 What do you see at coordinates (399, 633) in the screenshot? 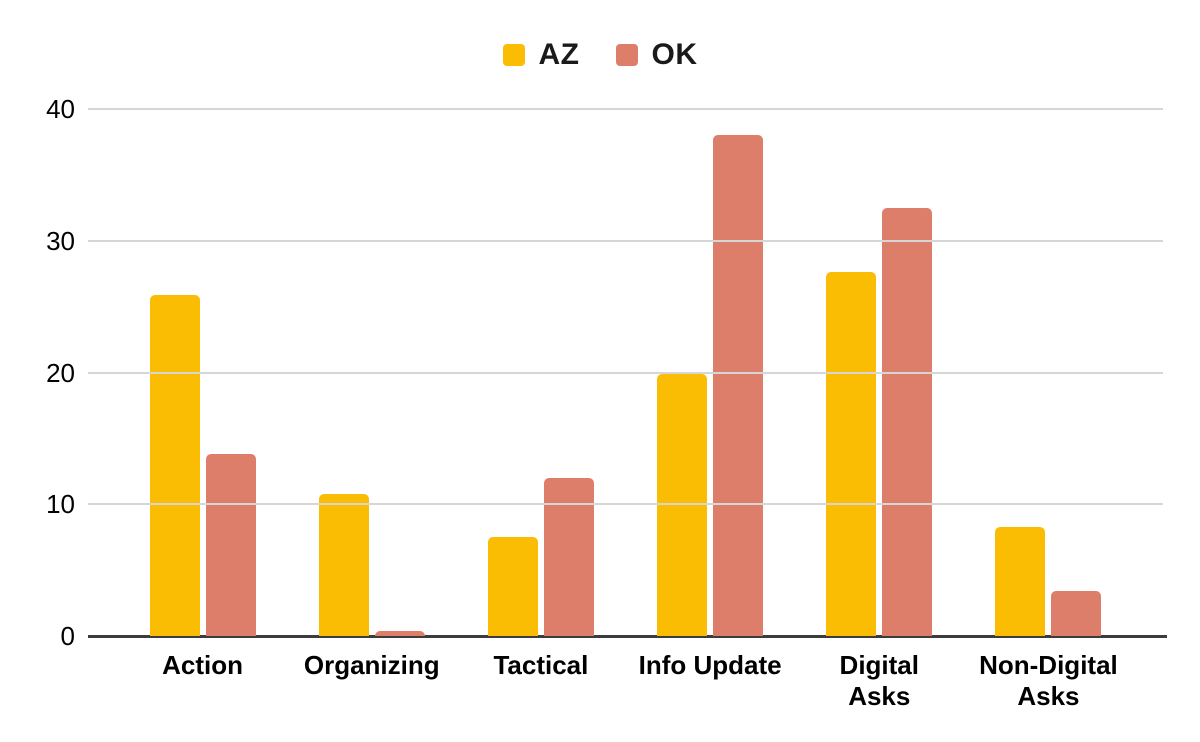
I see `bar-organizing-ok` at bounding box center [399, 633].